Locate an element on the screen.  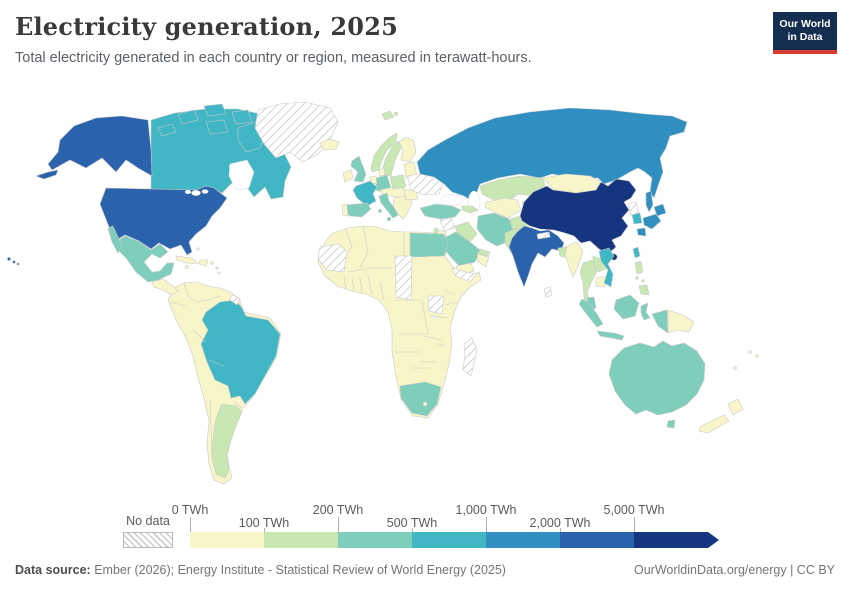
country-svalbard is located at coordinates (388, 115).